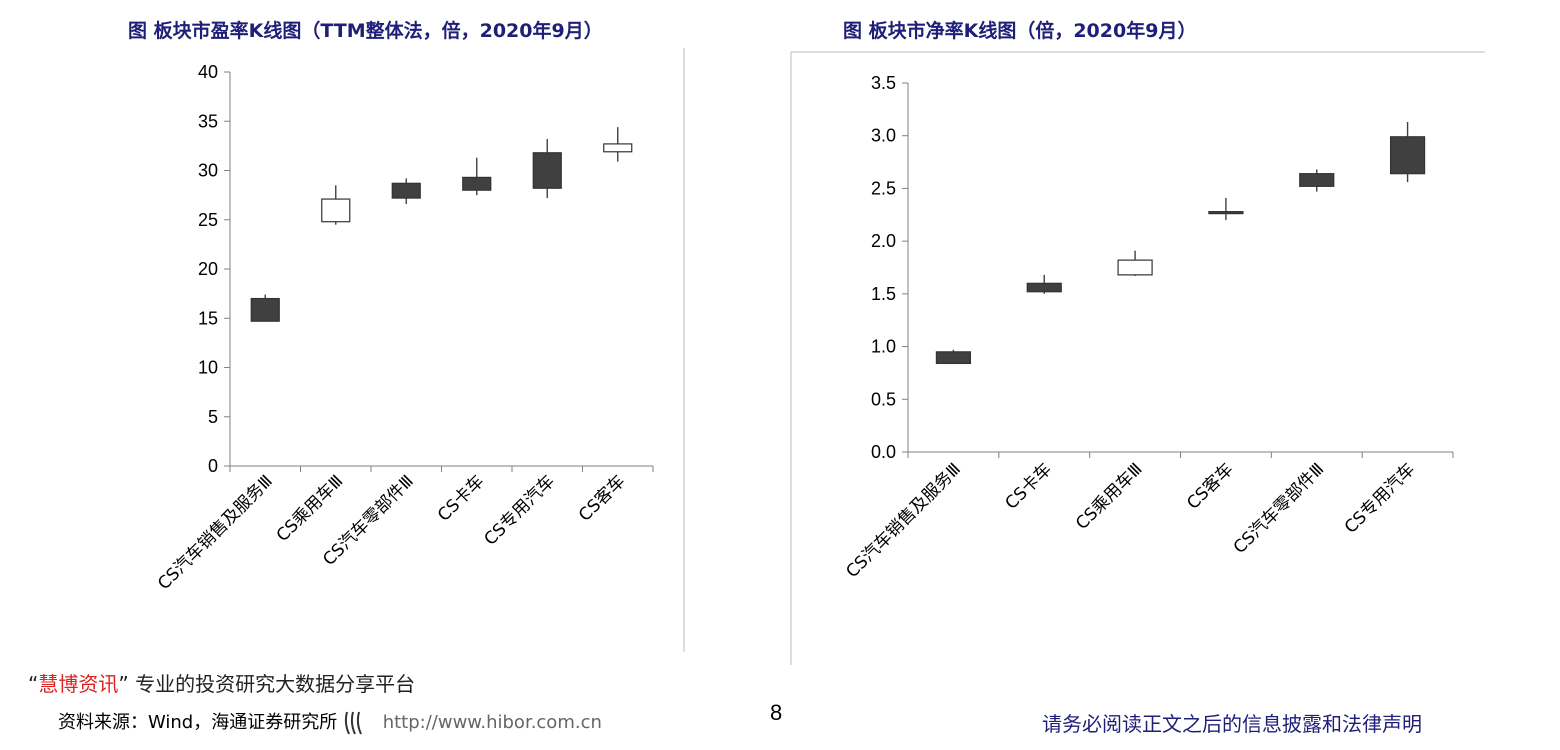 The width and height of the screenshot is (1560, 750). What do you see at coordinates (1232, 724) in the screenshot?
I see `legal-disclaimer: 请务必阅读正文之后的信息披露和法律声明` at bounding box center [1232, 724].